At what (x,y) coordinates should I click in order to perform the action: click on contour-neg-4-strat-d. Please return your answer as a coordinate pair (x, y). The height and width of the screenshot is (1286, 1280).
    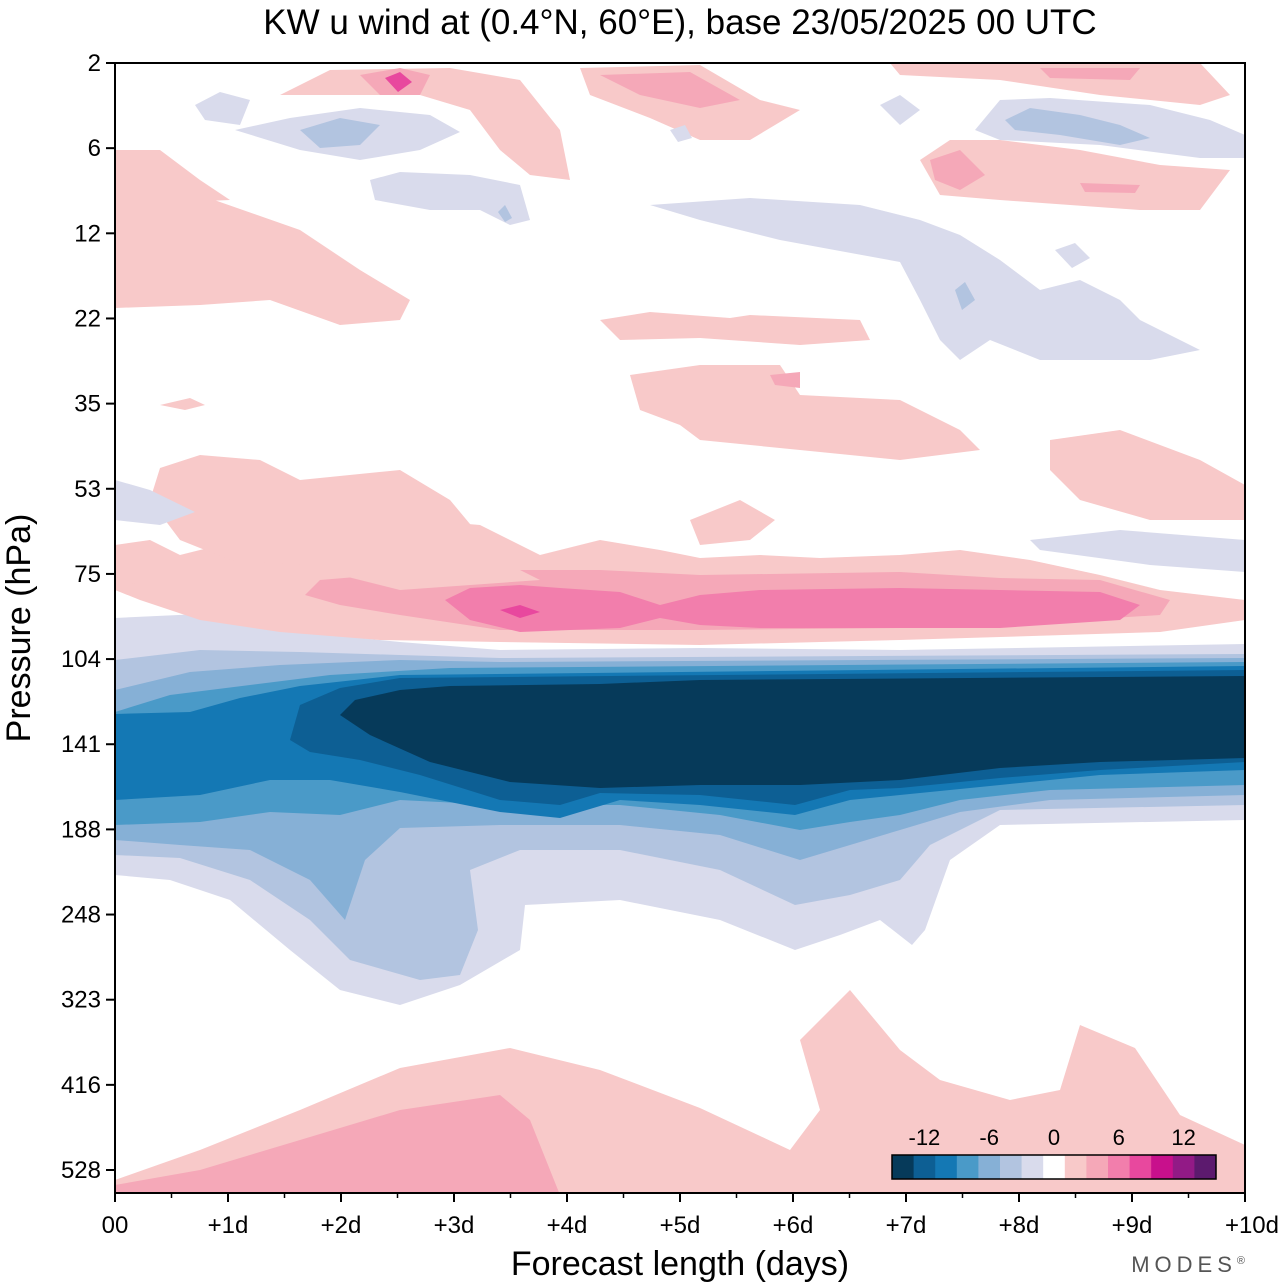
    Looking at the image, I should click on (505, 213).